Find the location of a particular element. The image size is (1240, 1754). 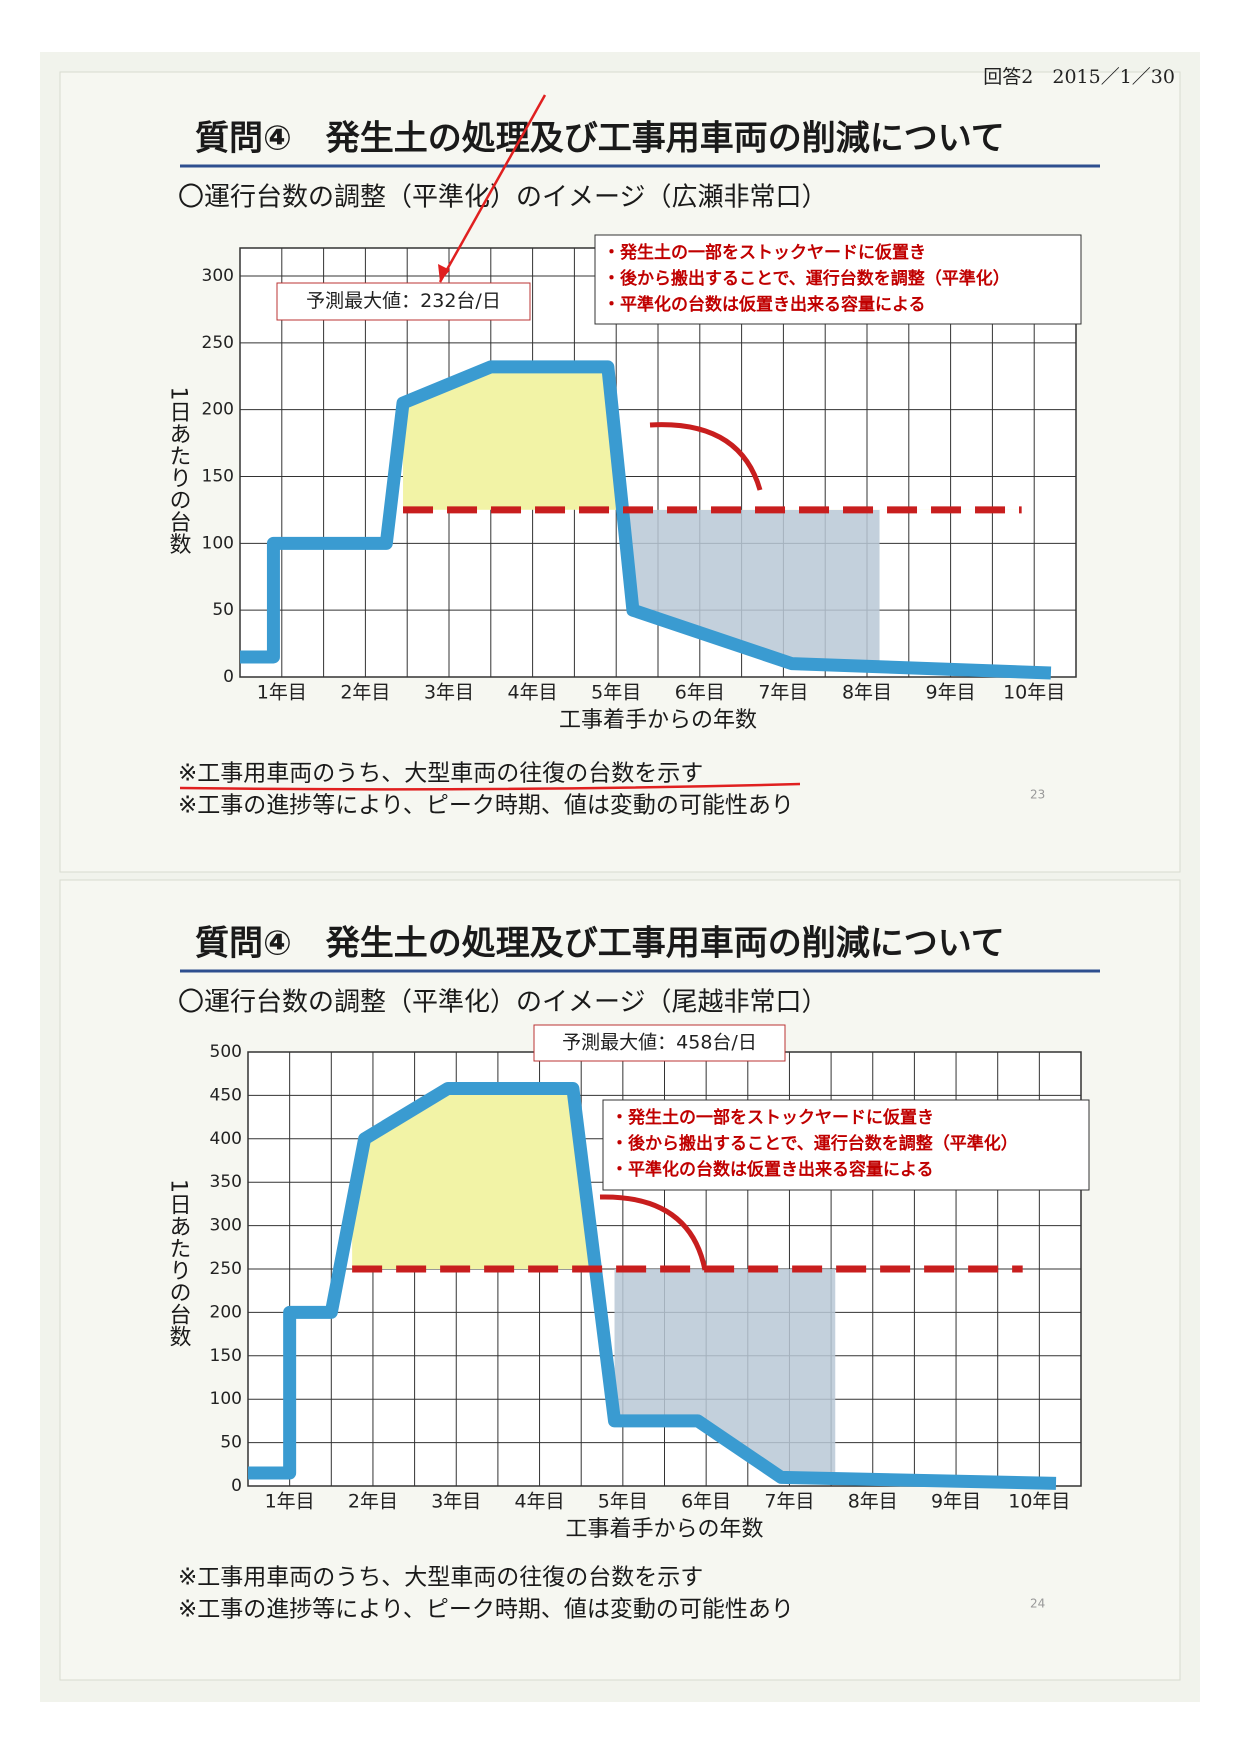

data-line is located at coordinates (646, 520).